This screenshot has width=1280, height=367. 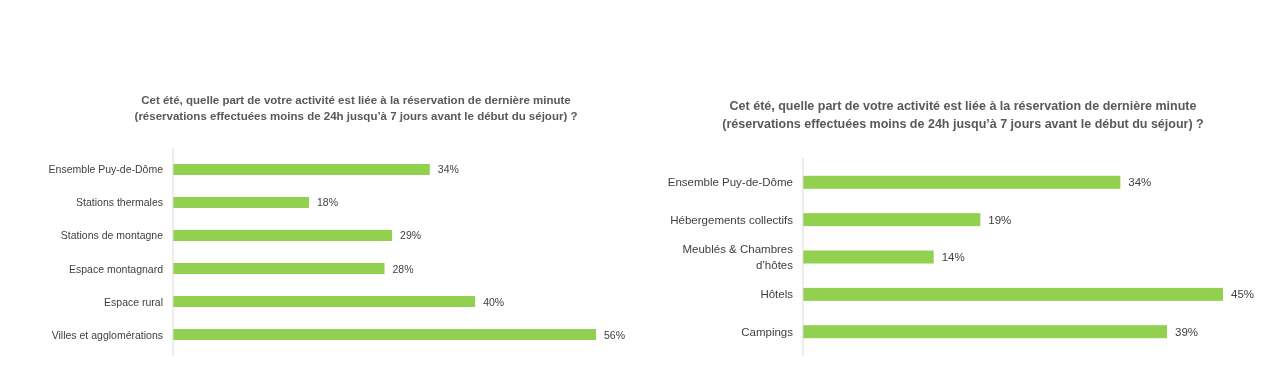 What do you see at coordinates (767, 331) in the screenshot?
I see `y-tick-label: Campings` at bounding box center [767, 331].